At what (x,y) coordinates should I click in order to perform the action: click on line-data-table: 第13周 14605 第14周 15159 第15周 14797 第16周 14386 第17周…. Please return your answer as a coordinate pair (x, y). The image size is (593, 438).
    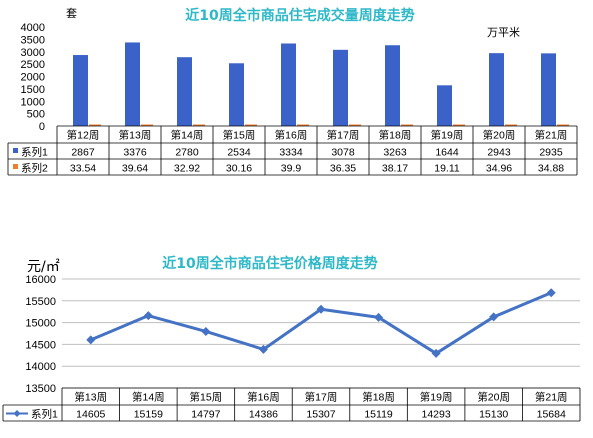
    Looking at the image, I should click on (291, 404).